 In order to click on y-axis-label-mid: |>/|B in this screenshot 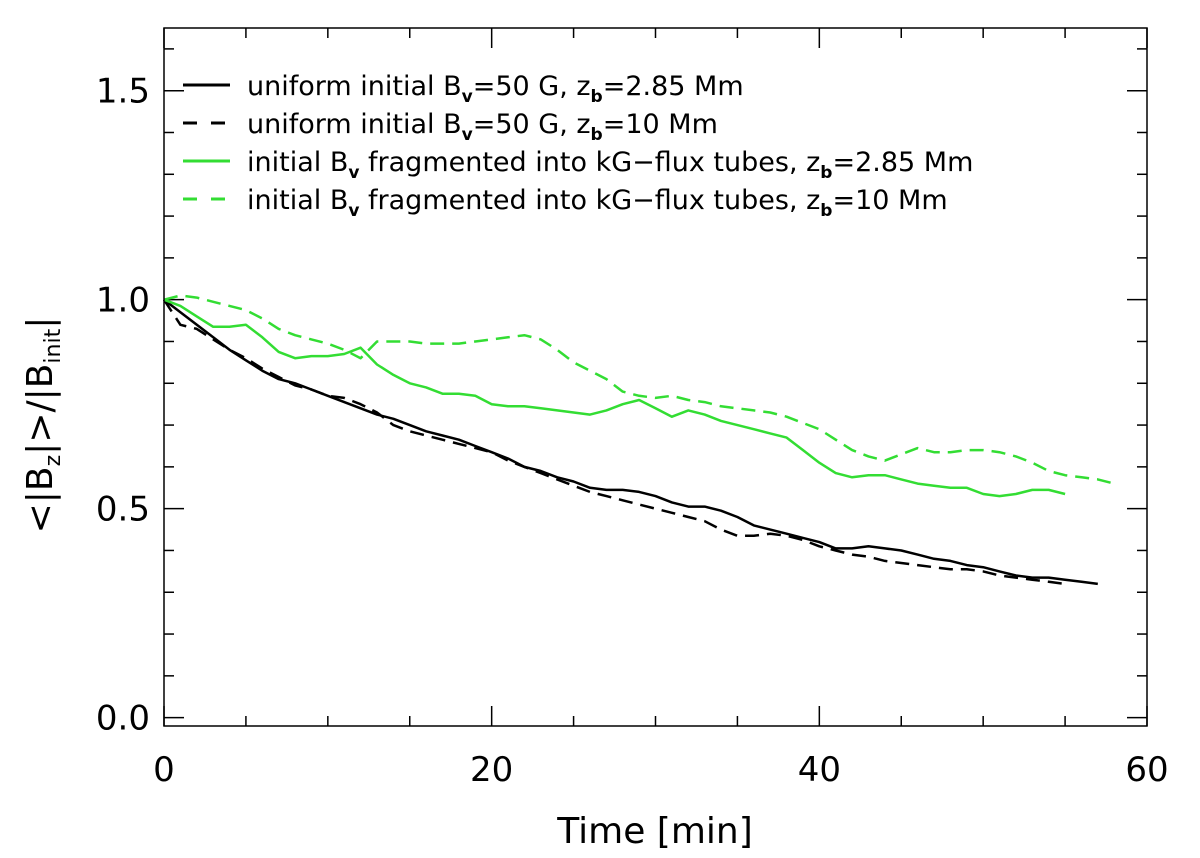, I will do `click(40, 409)`.